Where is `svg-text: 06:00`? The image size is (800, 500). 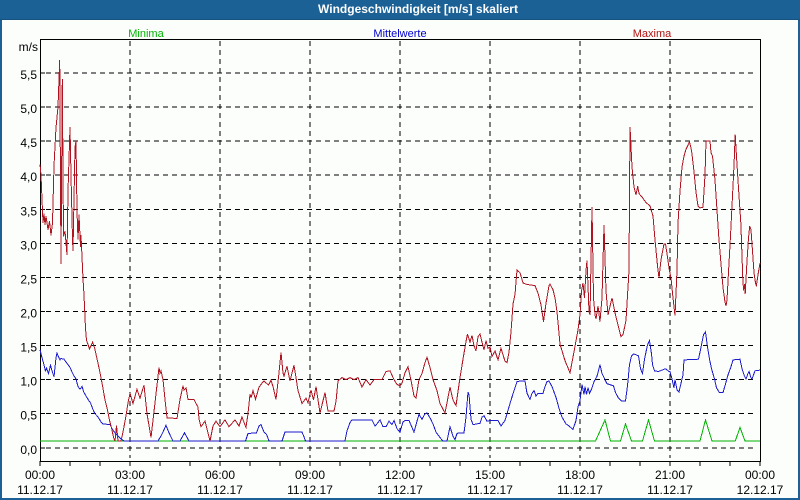
svg-text: 06:00 is located at coordinates (220, 475).